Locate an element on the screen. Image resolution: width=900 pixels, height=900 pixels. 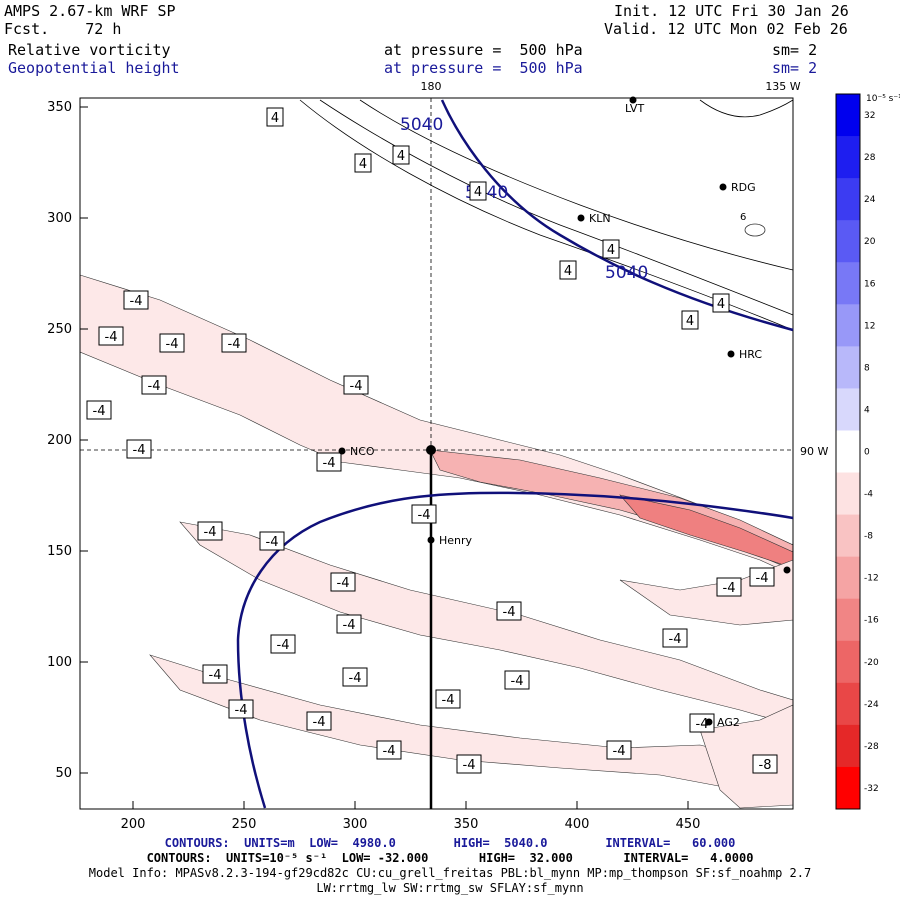
y-label-250: 250 is located at coordinates (59, 329).